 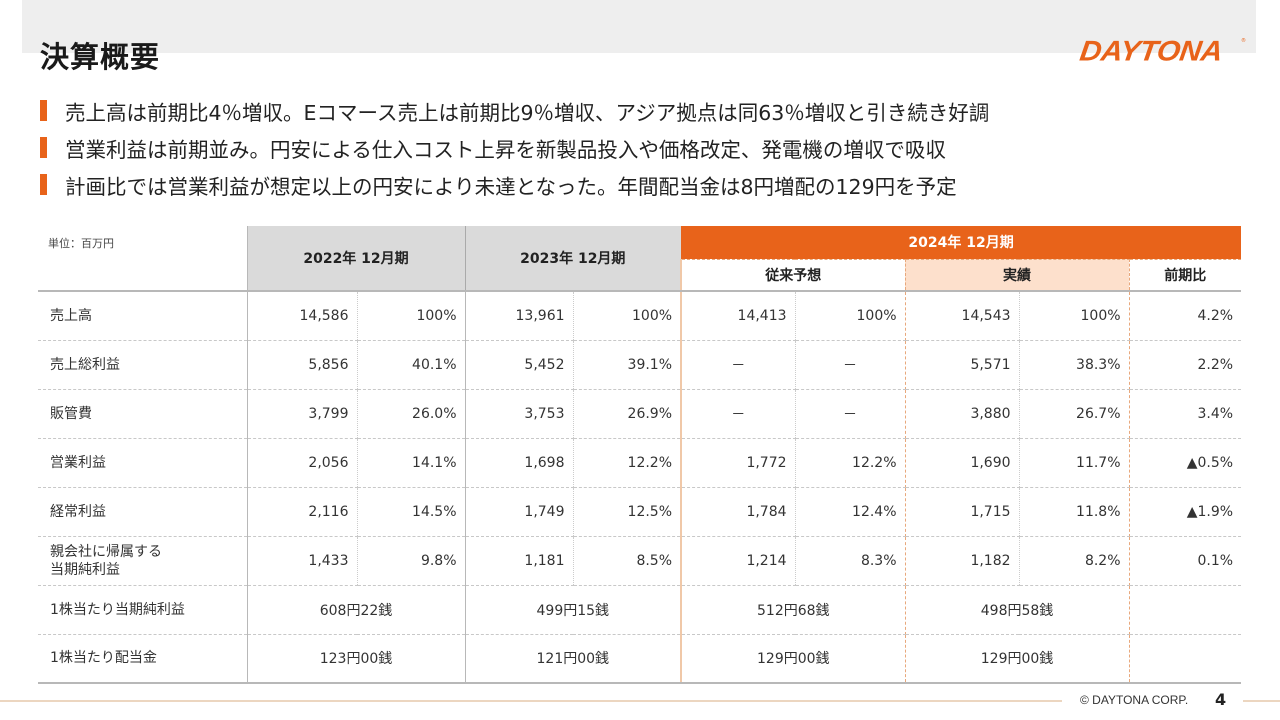 What do you see at coordinates (962, 463) in the screenshot?
I see `value-actual: 1,690` at bounding box center [962, 463].